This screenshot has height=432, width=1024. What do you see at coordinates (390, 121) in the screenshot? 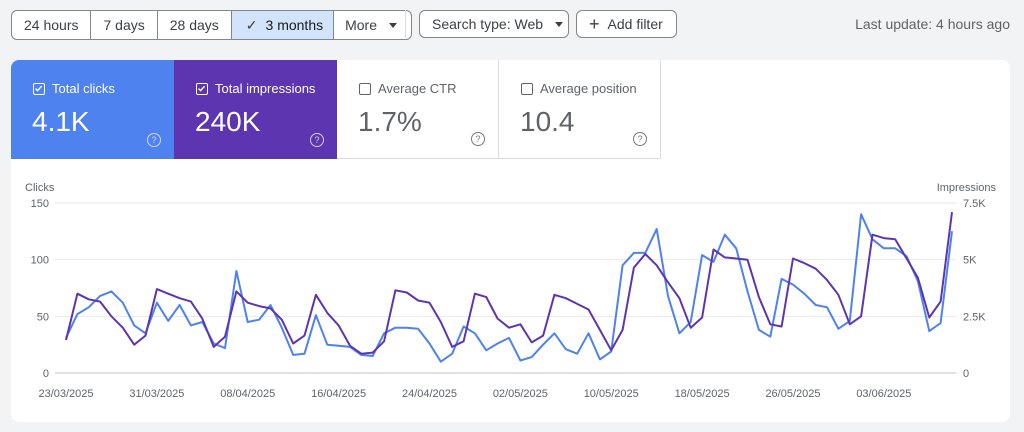
I see `metric-value: 1.7%` at bounding box center [390, 121].